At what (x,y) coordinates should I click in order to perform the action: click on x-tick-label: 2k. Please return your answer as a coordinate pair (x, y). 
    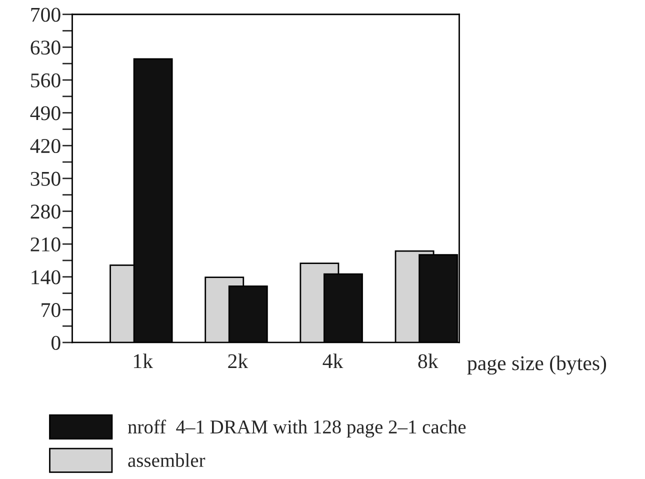
    Looking at the image, I should click on (238, 361).